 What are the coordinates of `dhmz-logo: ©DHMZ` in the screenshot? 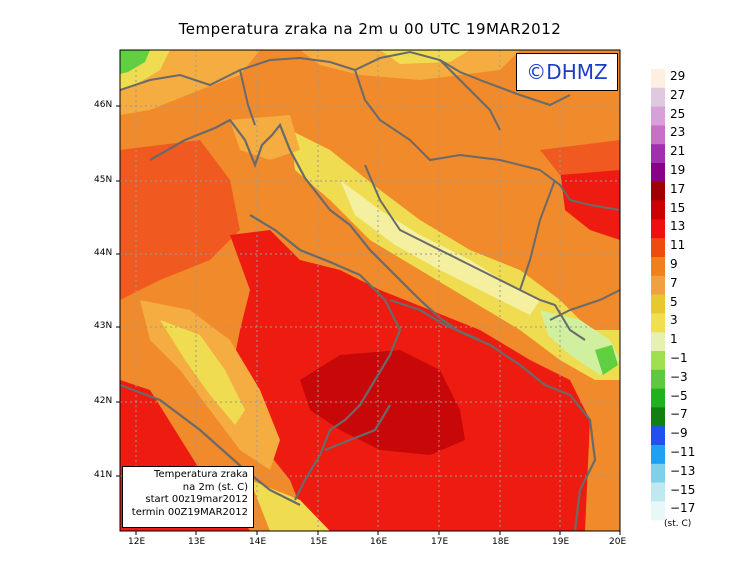 It's located at (567, 72).